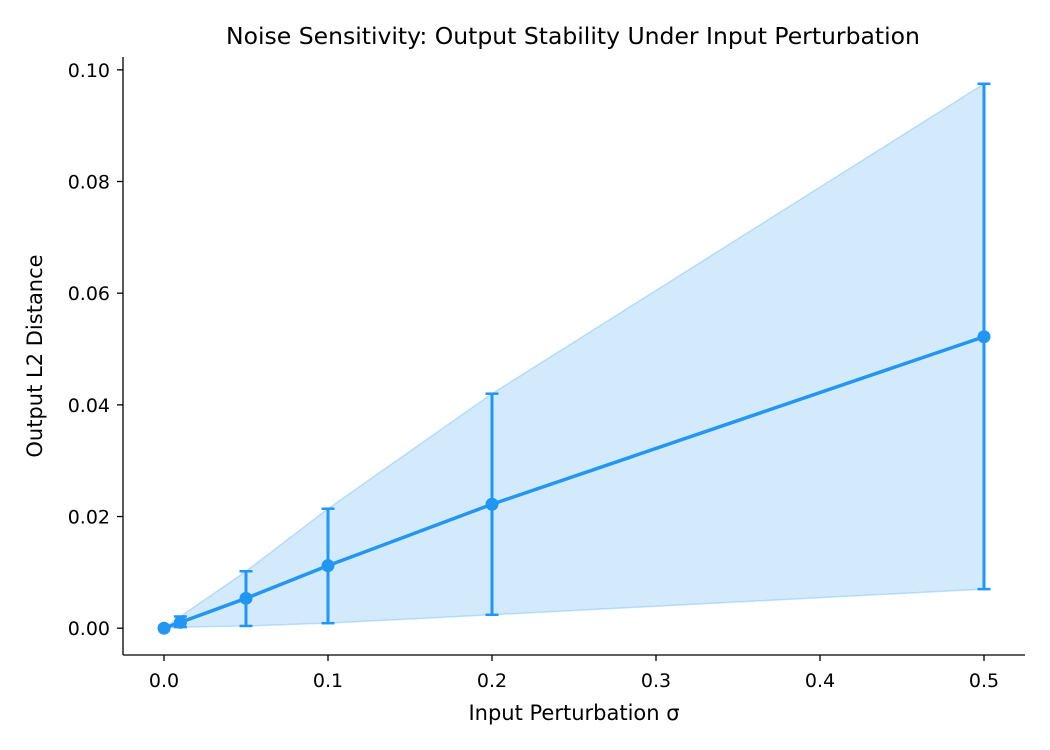  Describe the element at coordinates (89, 294) in the screenshot. I see `y-tick-label: 0.06` at that location.